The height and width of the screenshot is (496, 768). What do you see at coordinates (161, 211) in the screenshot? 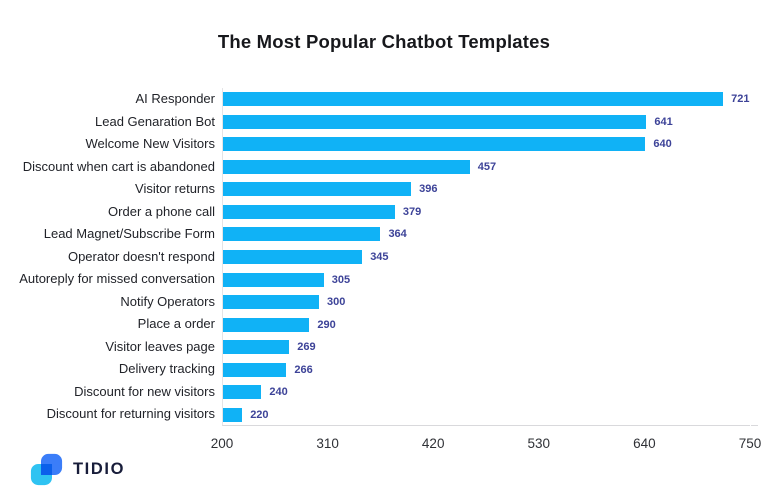
I see `category-label-5: Order a phone call` at bounding box center [161, 211].